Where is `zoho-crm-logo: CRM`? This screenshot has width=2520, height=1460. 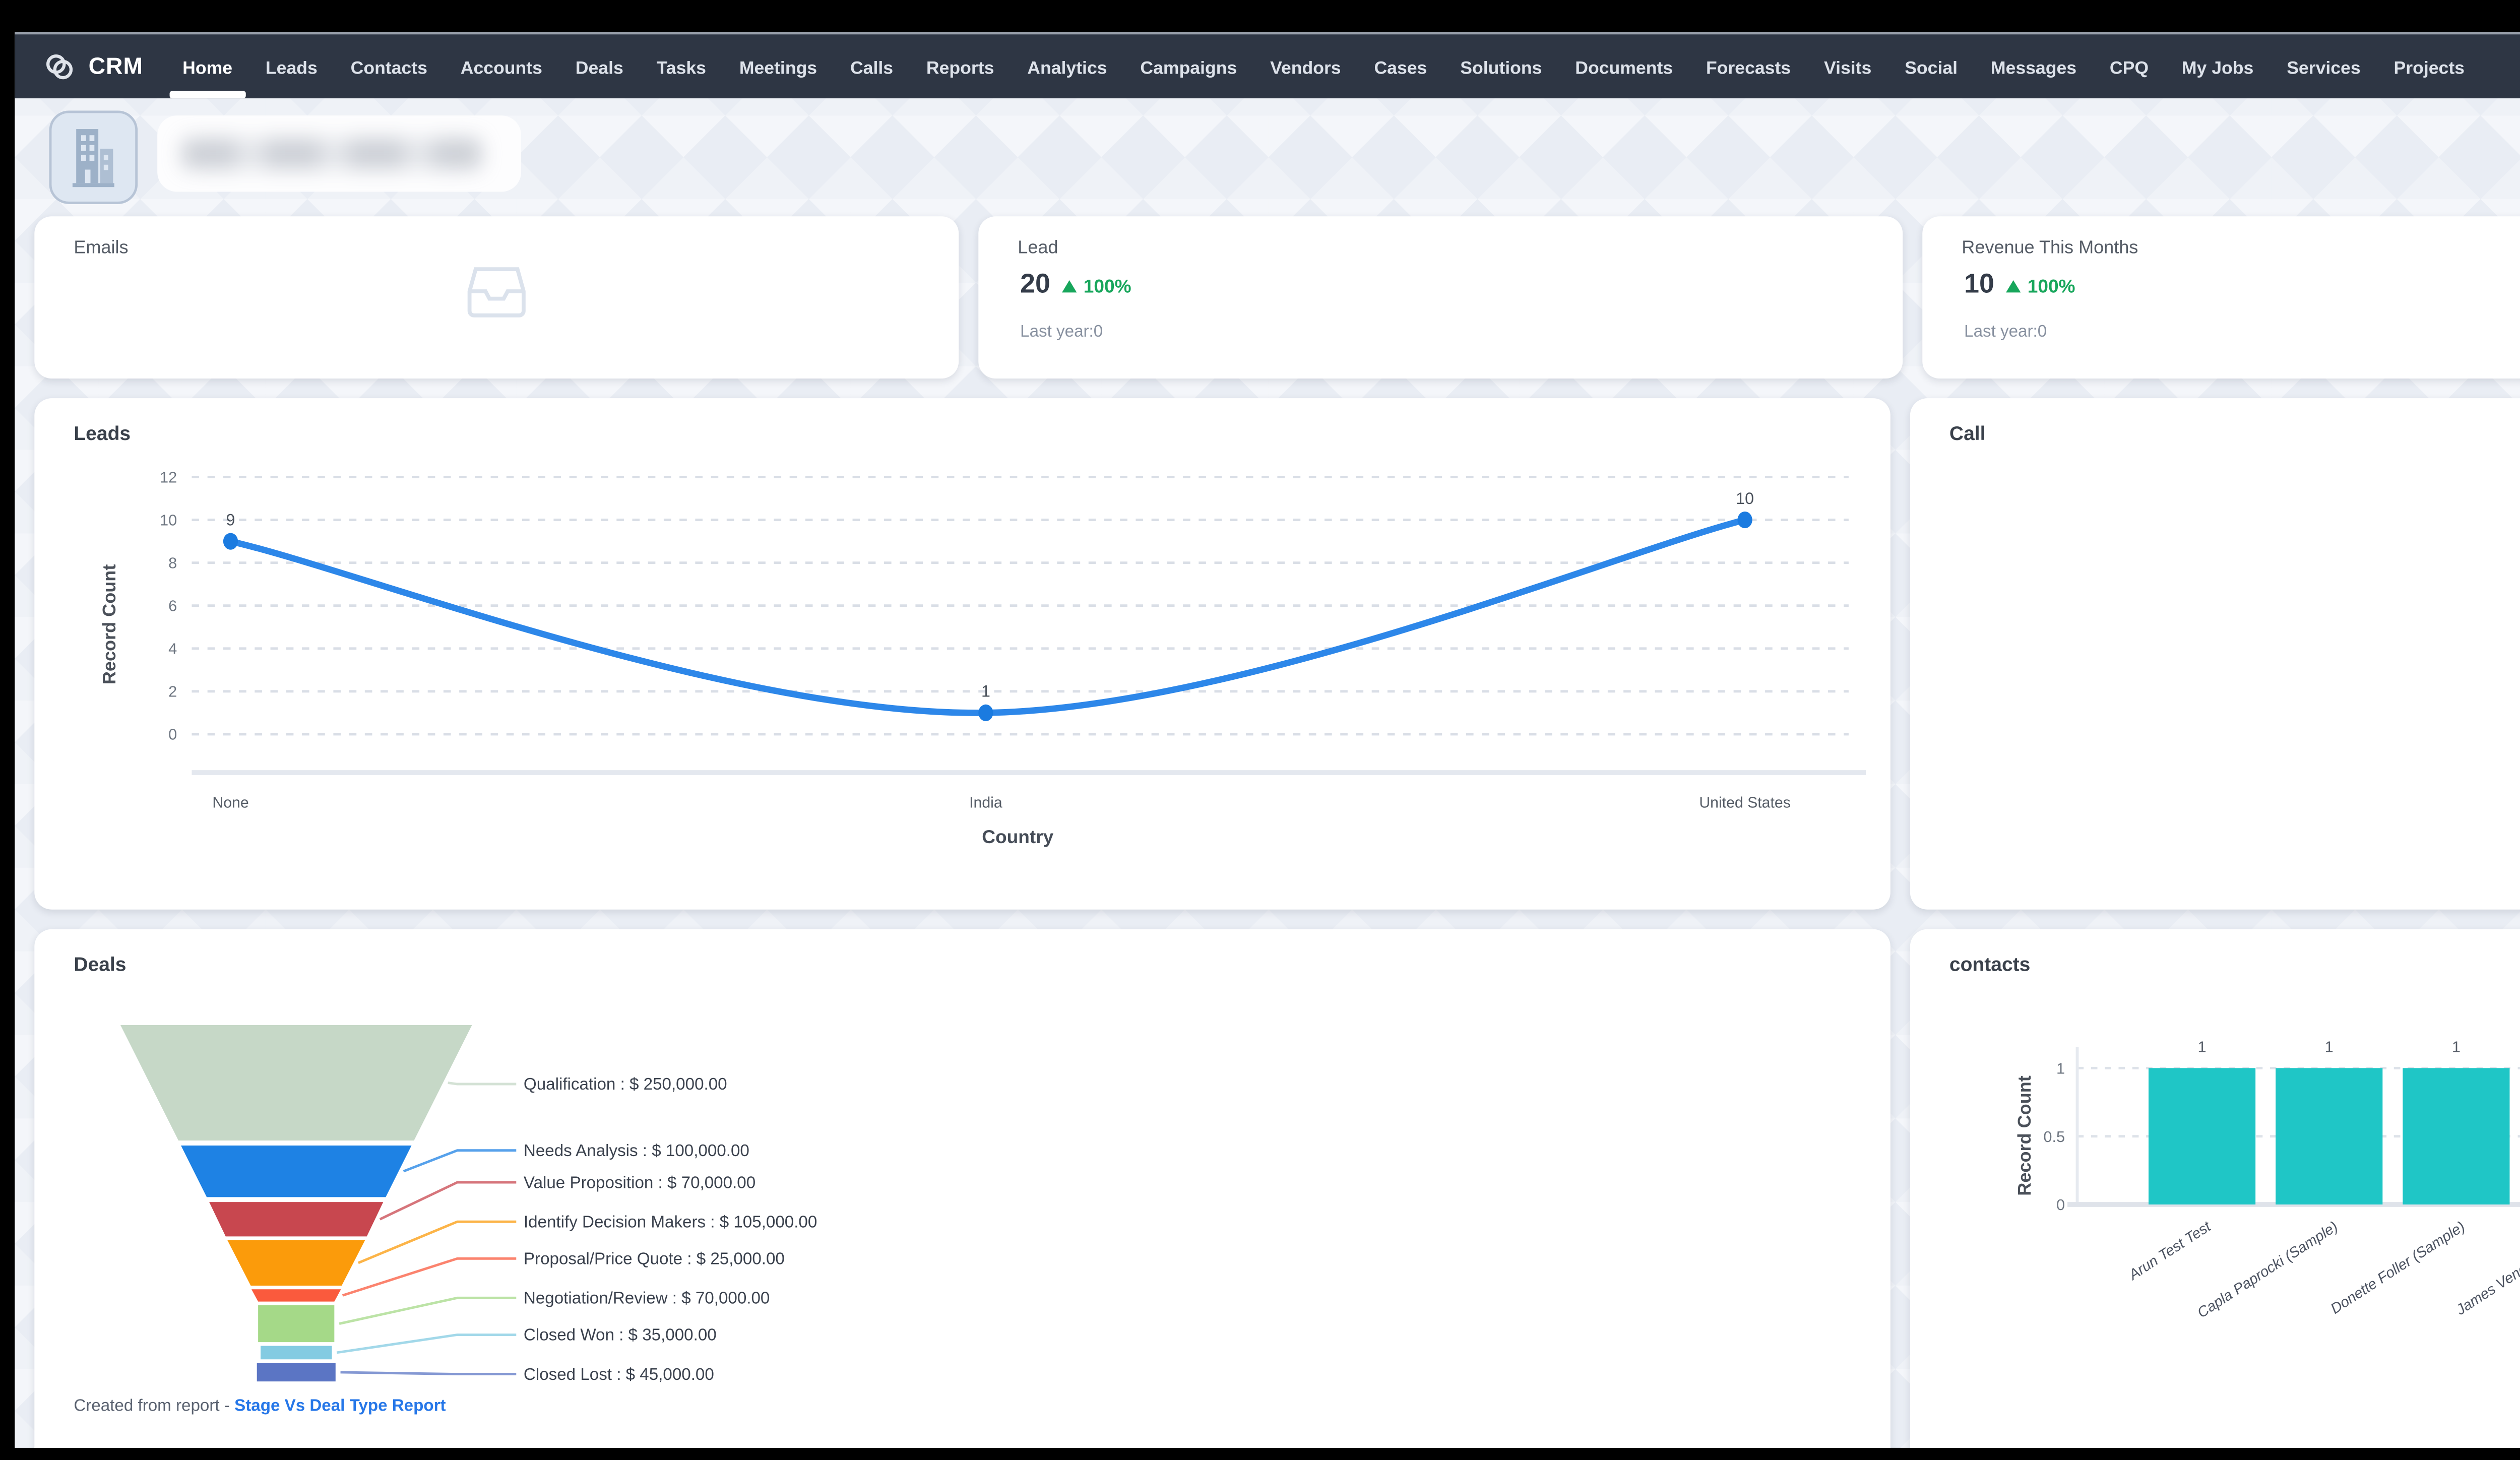
zoho-crm-logo: CRM is located at coordinates (93, 66).